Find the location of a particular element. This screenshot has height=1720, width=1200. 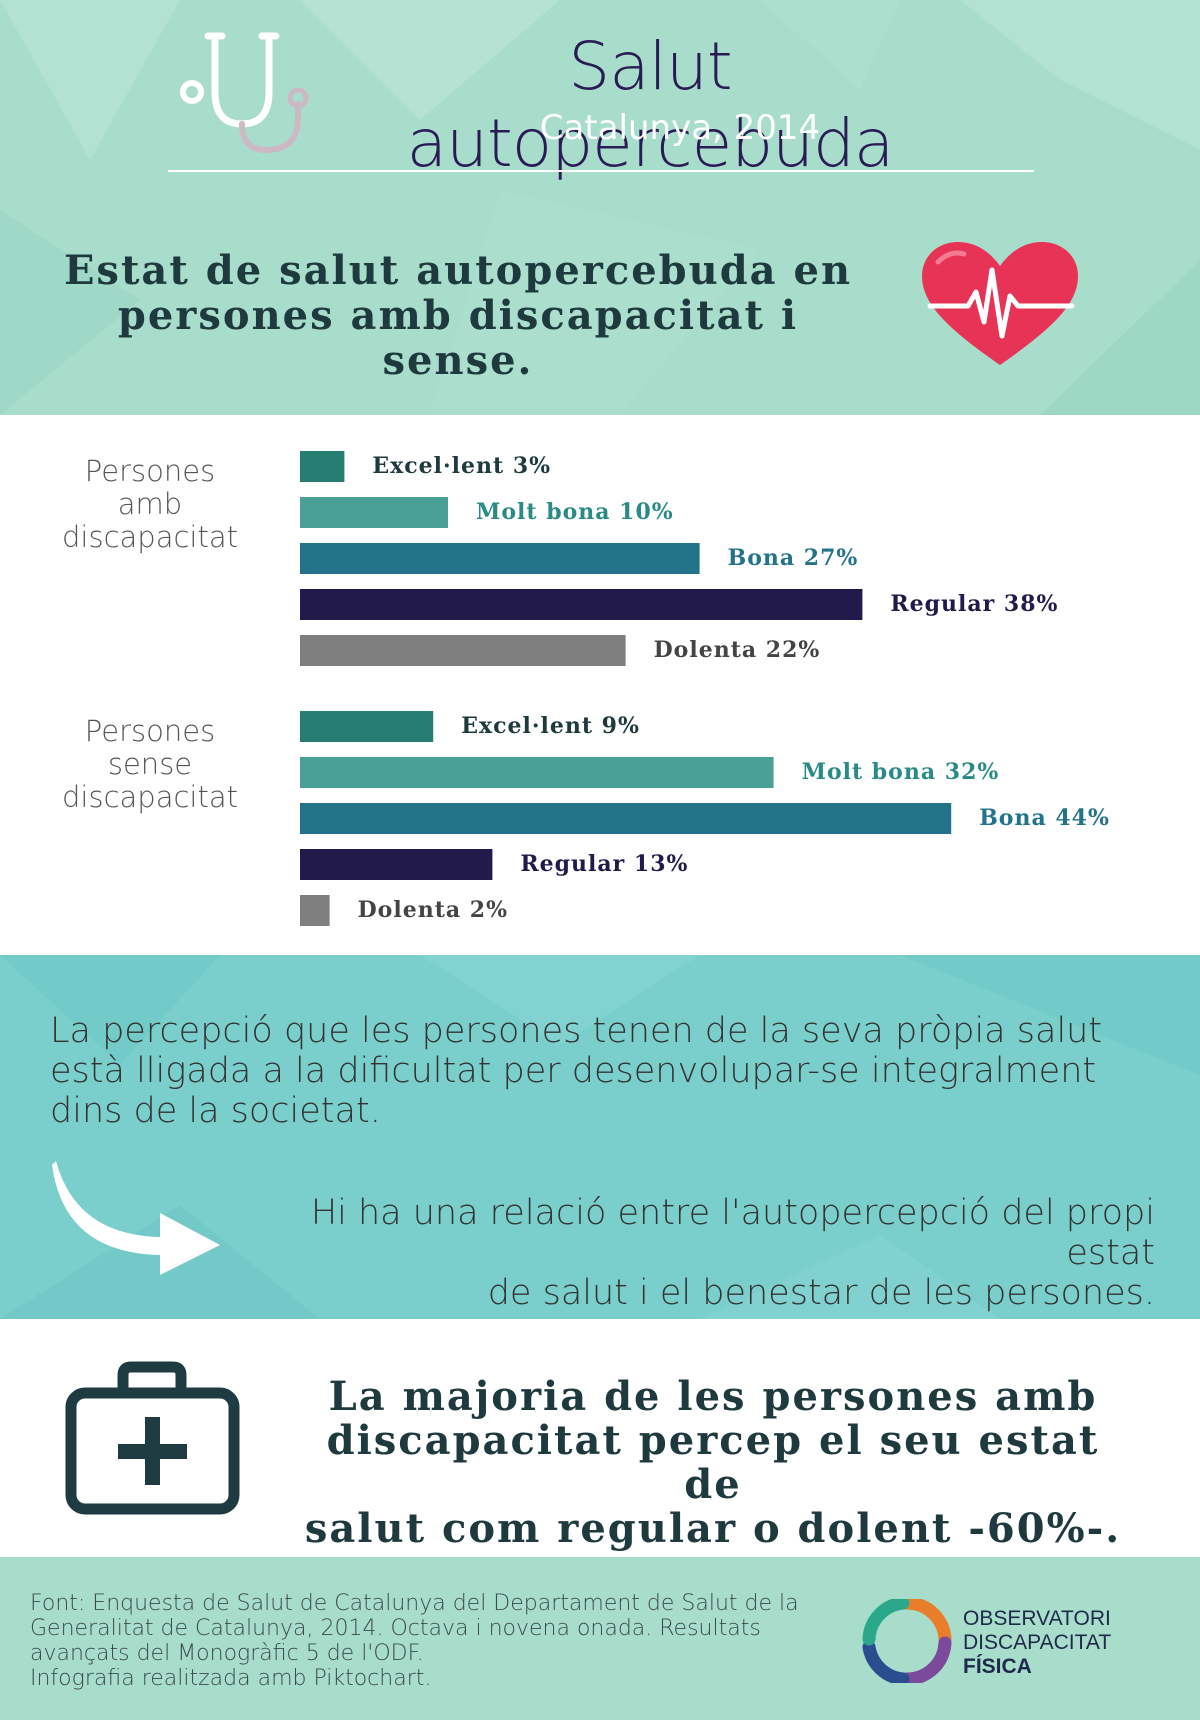

bar-label-with-disability-3: Regular 38% is located at coordinates (974, 604).